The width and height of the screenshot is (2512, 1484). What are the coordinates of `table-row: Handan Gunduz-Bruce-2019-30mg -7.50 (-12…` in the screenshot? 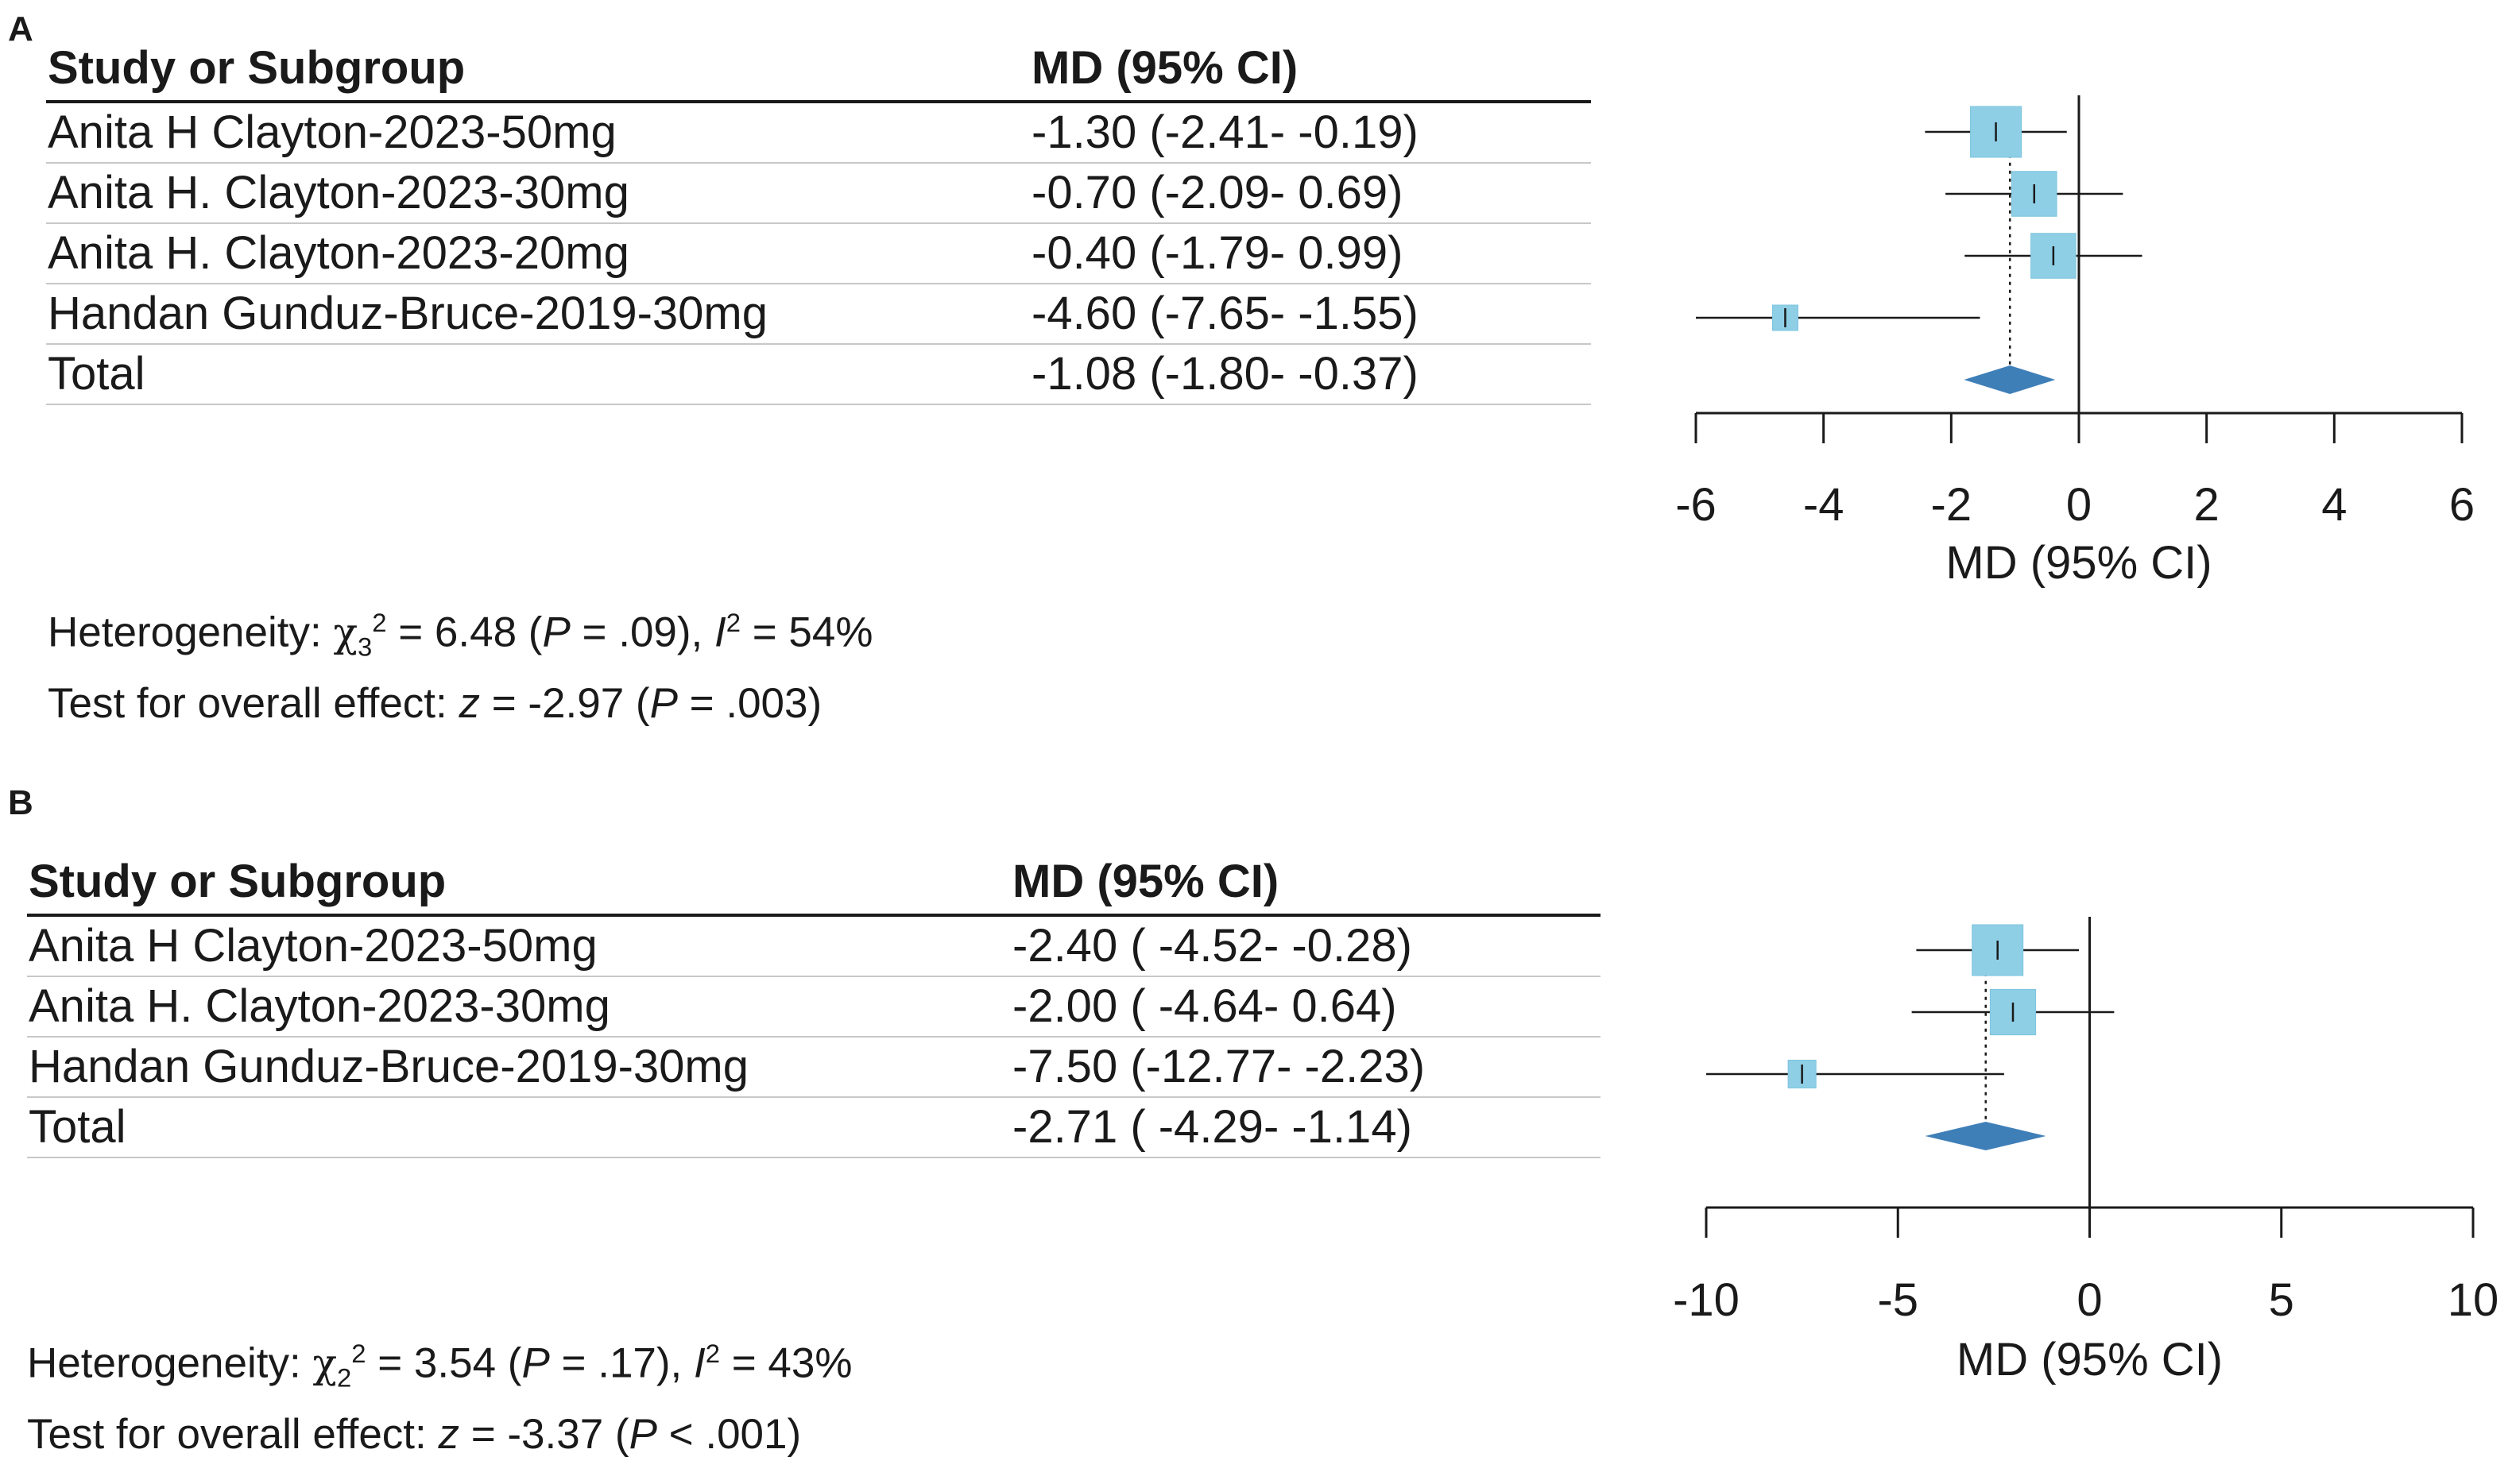 It's located at (813, 1068).